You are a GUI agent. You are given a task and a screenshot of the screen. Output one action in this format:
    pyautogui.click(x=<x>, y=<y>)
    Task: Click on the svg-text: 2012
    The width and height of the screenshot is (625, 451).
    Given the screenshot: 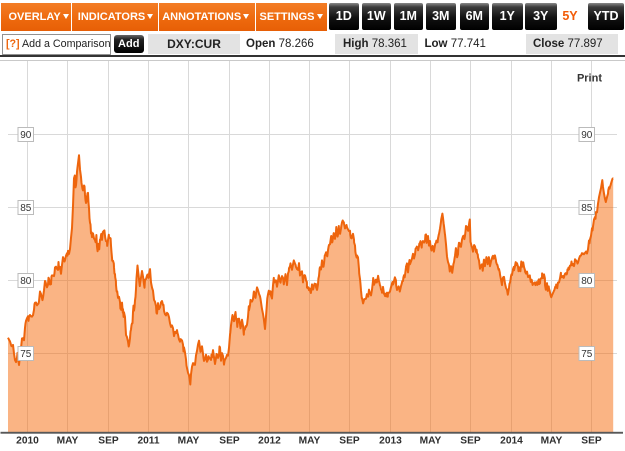 What is the action you would take?
    pyautogui.click(x=269, y=441)
    